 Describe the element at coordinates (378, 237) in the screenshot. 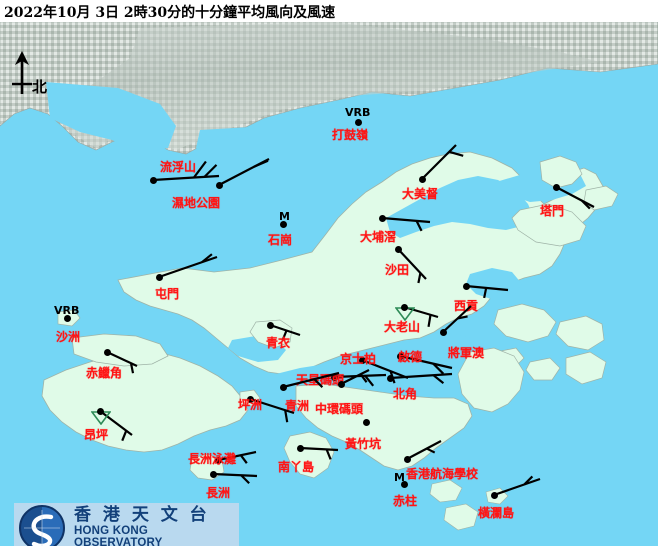

I see `station-label: 大埔滘` at that location.